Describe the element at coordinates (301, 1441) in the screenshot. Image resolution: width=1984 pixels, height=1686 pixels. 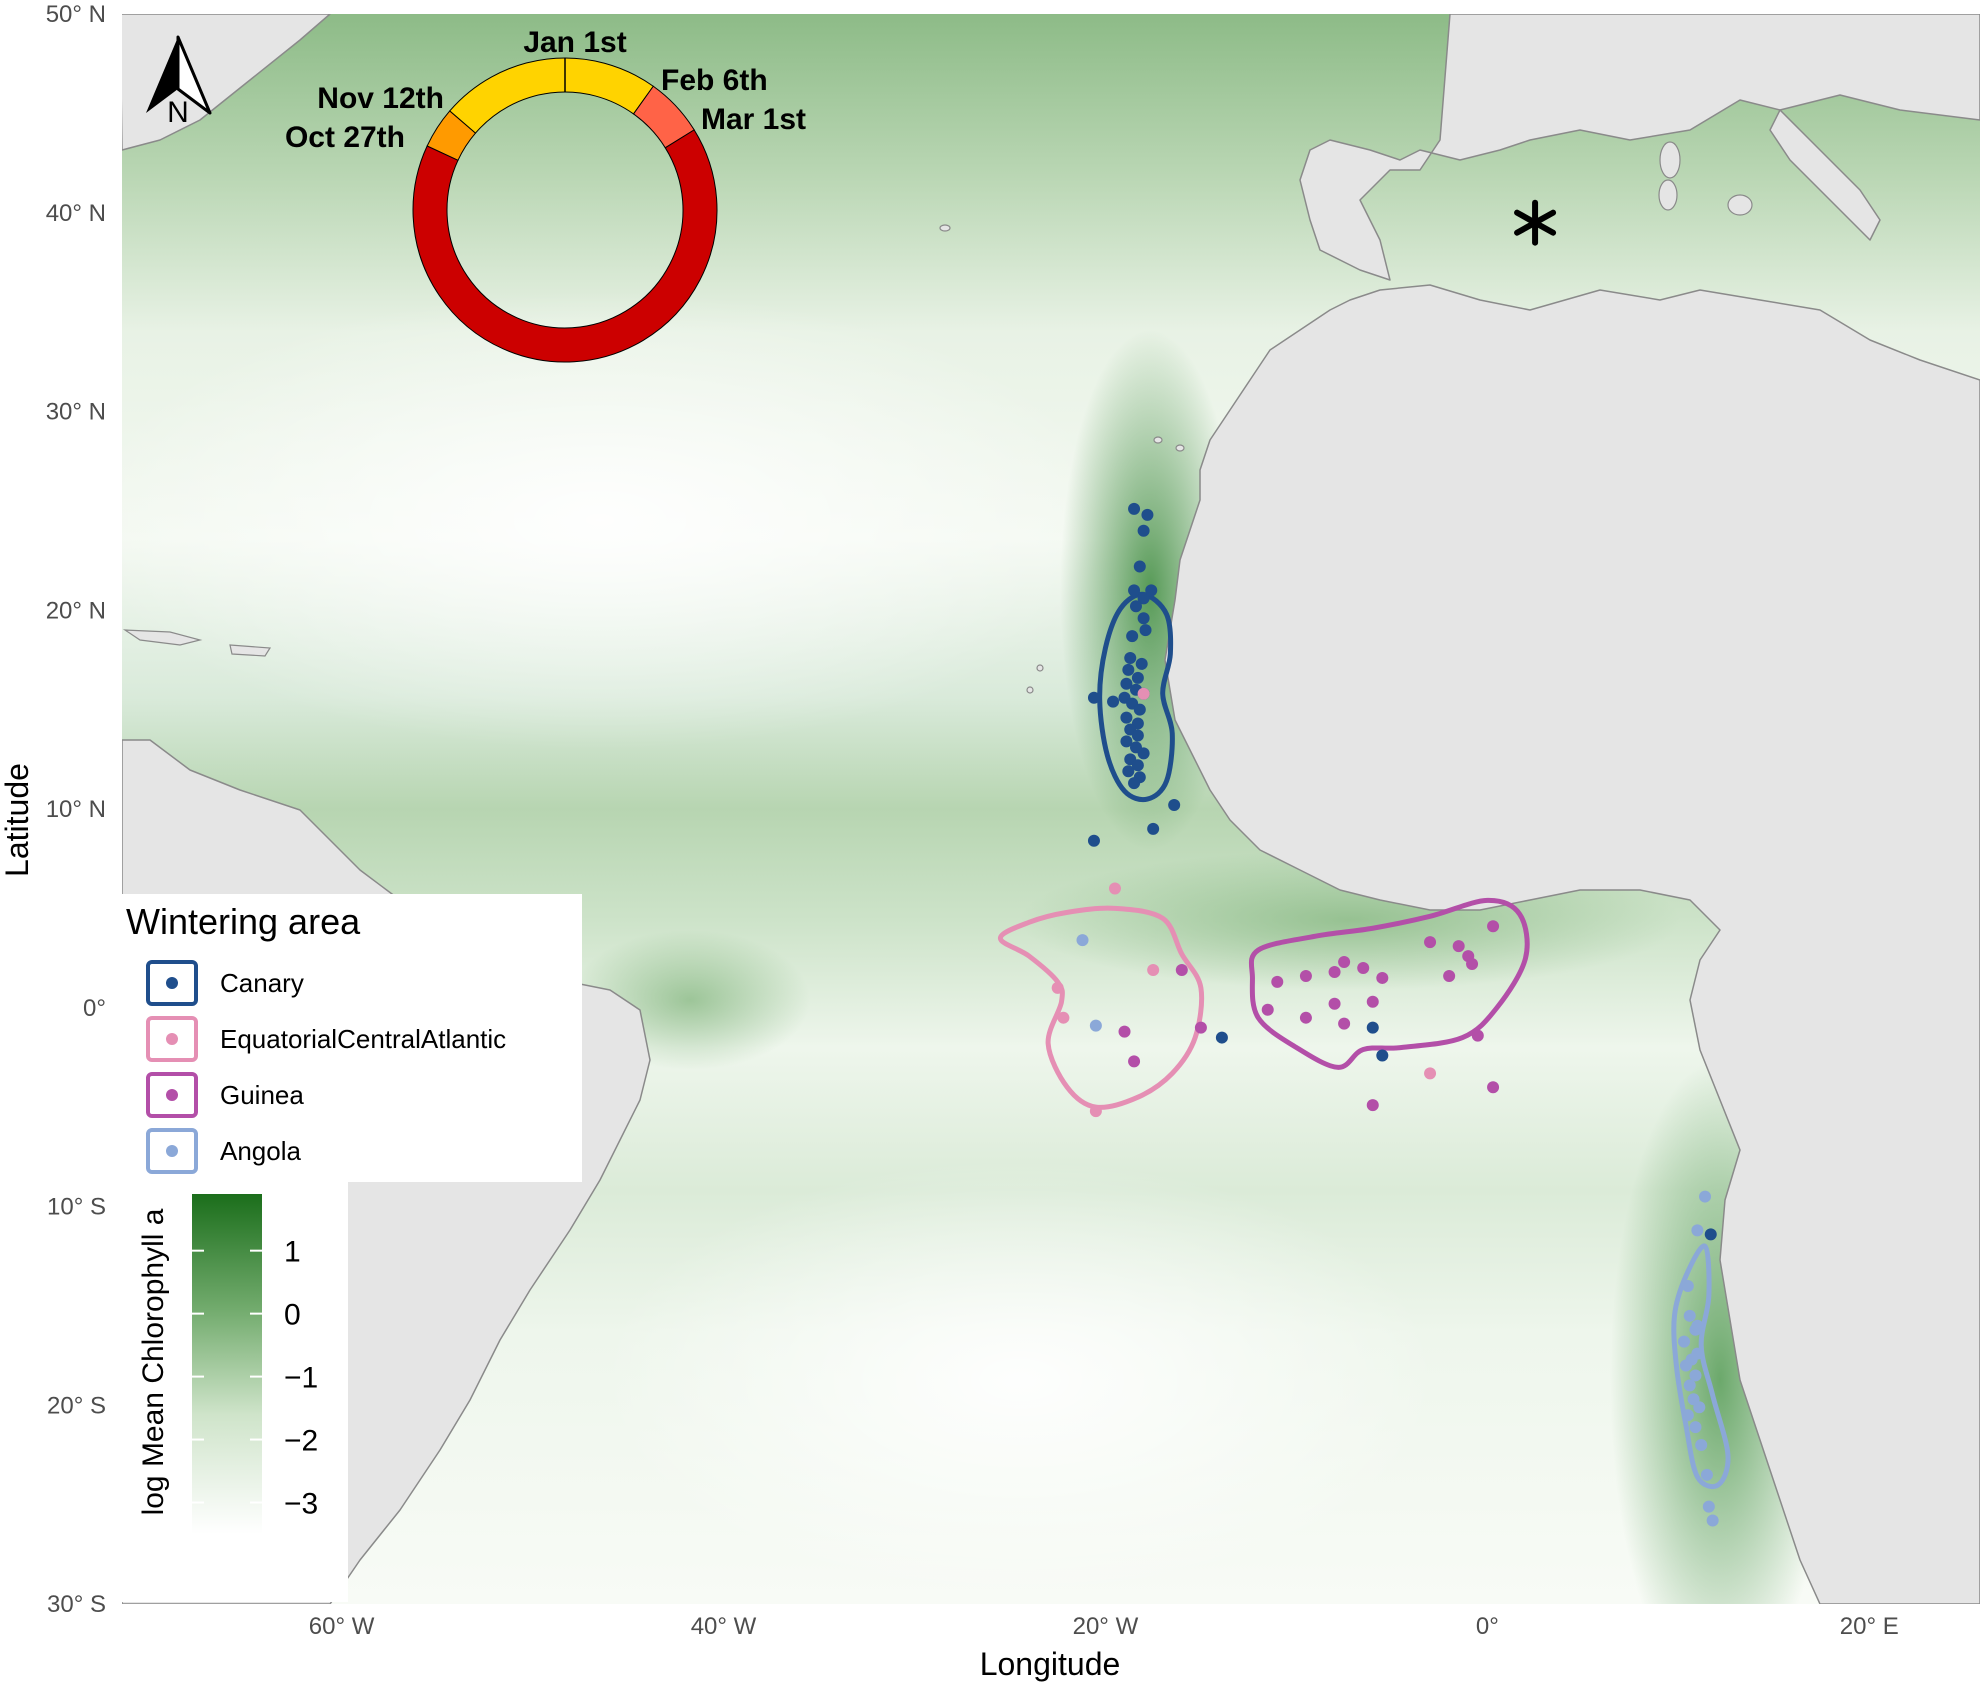
I see `colorbar-tick-label: −2` at that location.